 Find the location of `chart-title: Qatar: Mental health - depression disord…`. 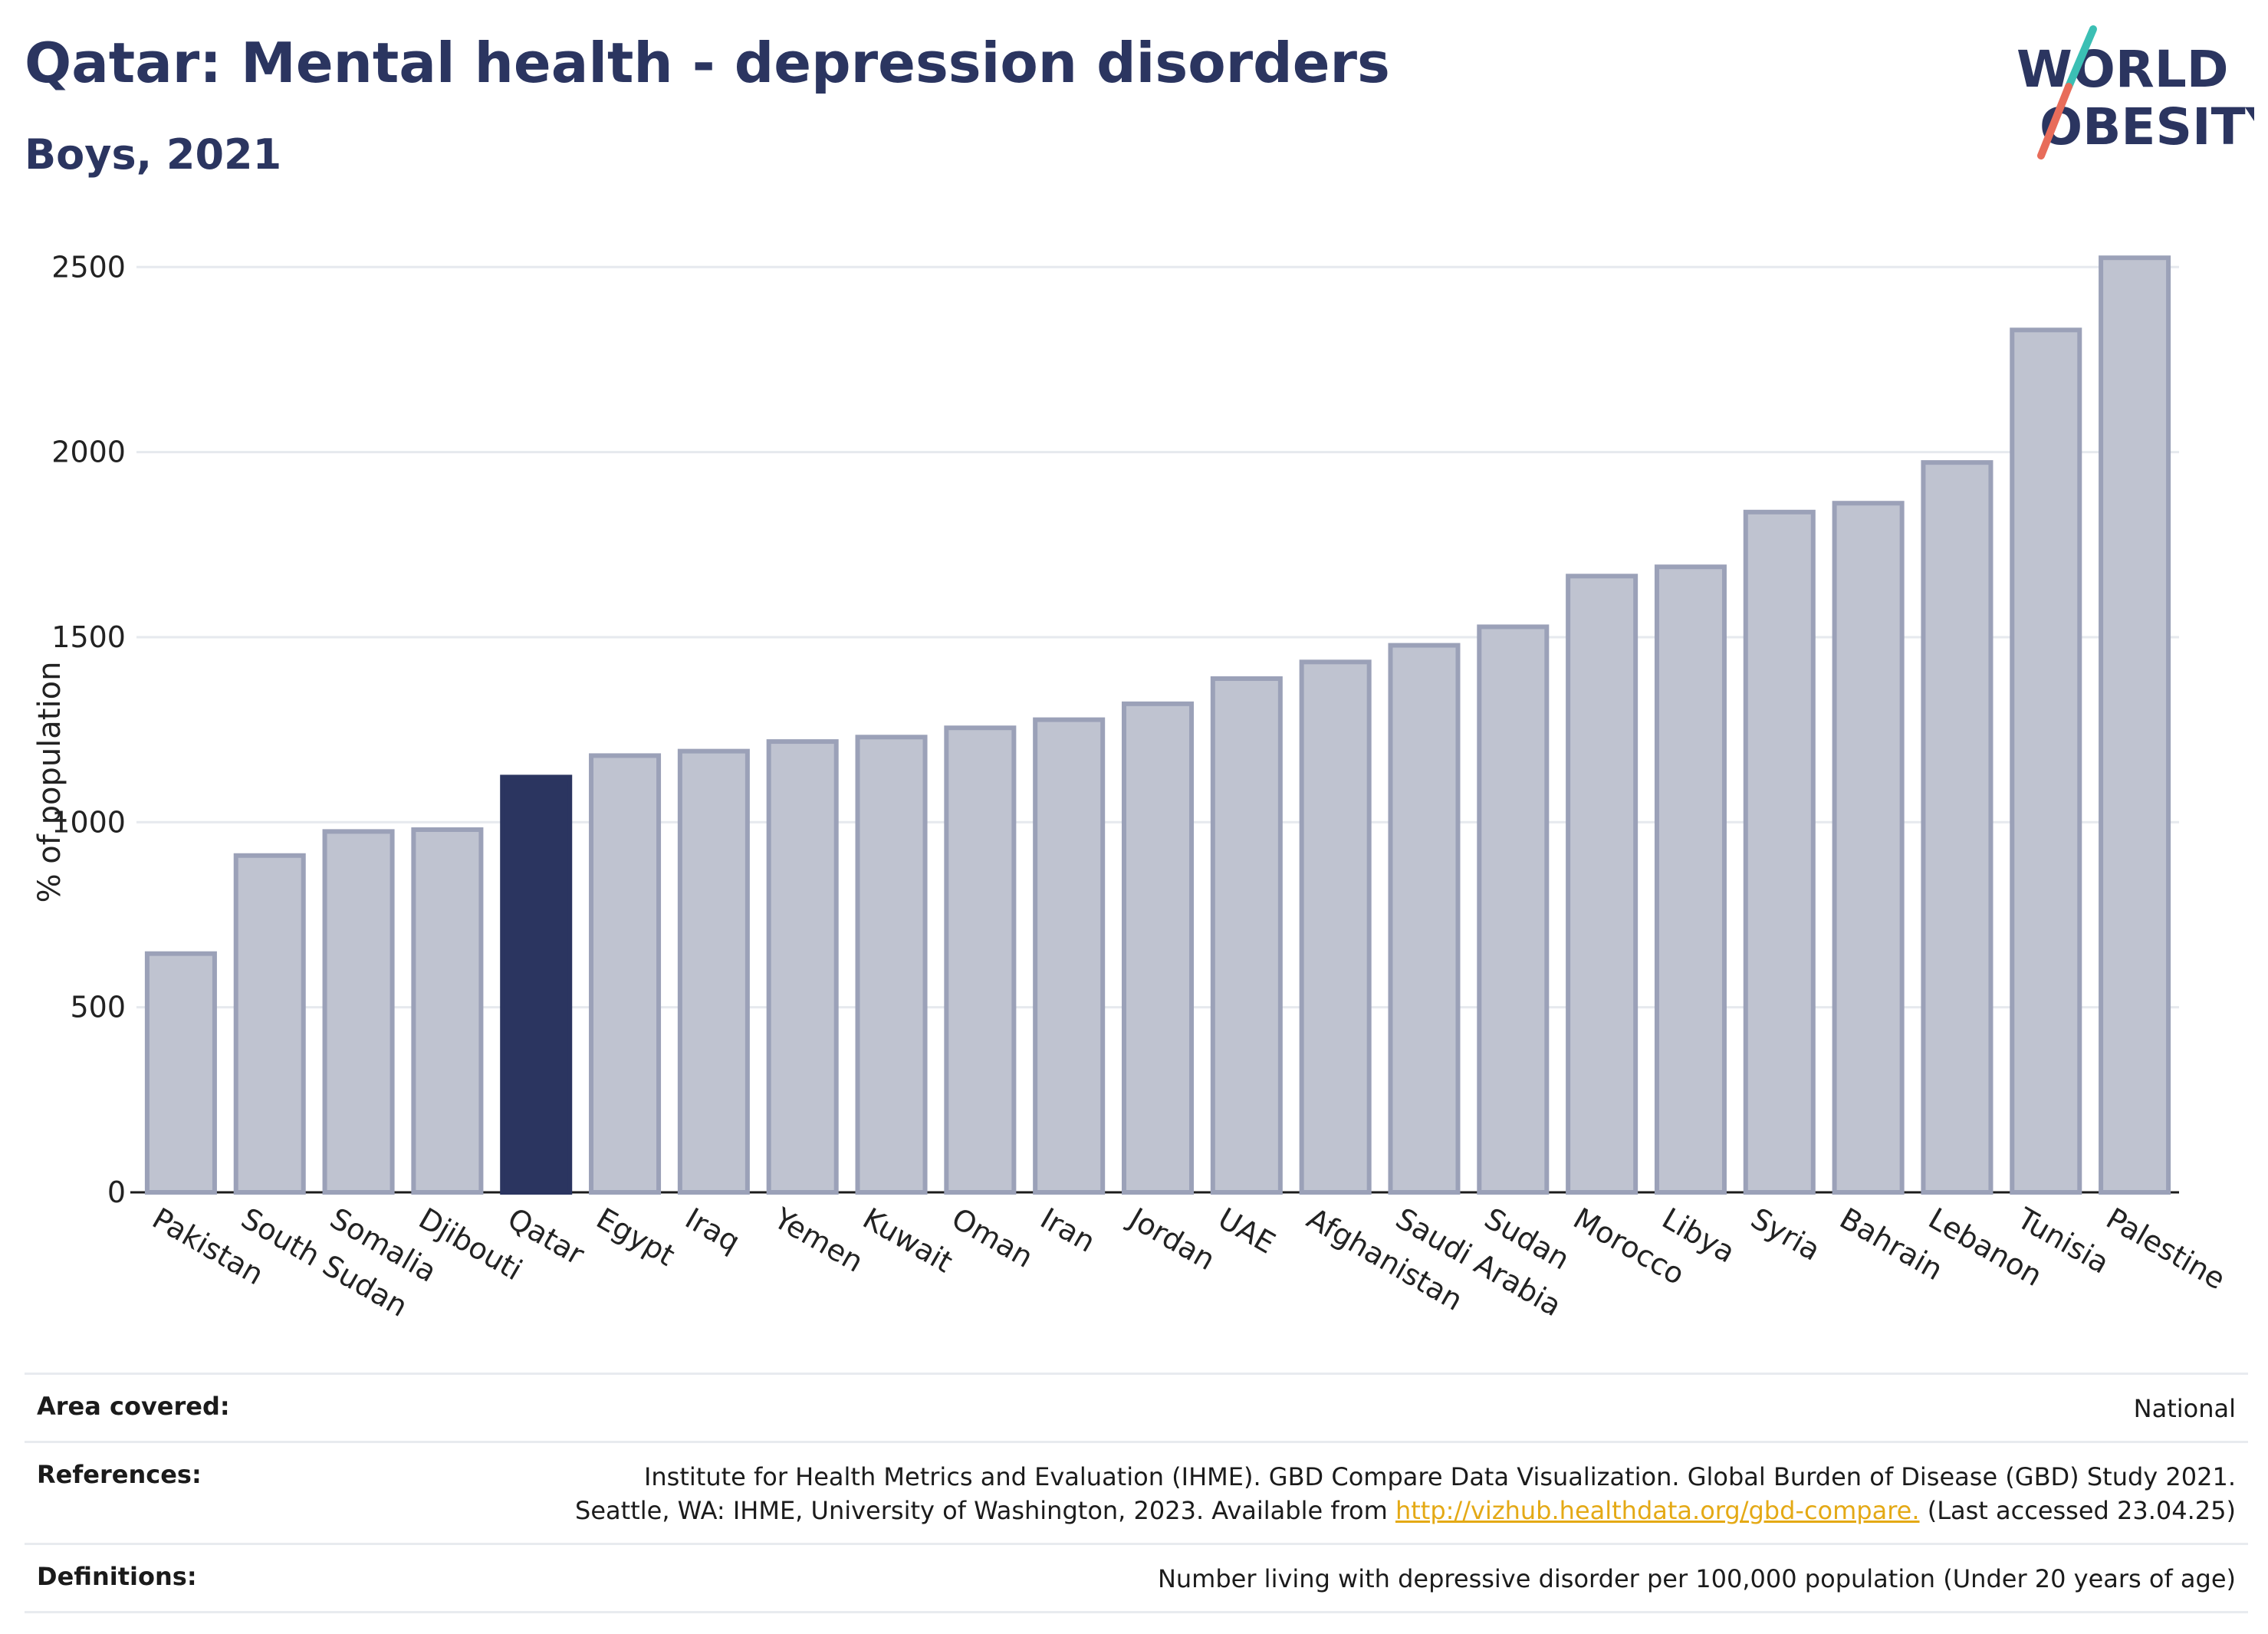

chart-title: Qatar: Mental health - depression disord… is located at coordinates (707, 63).